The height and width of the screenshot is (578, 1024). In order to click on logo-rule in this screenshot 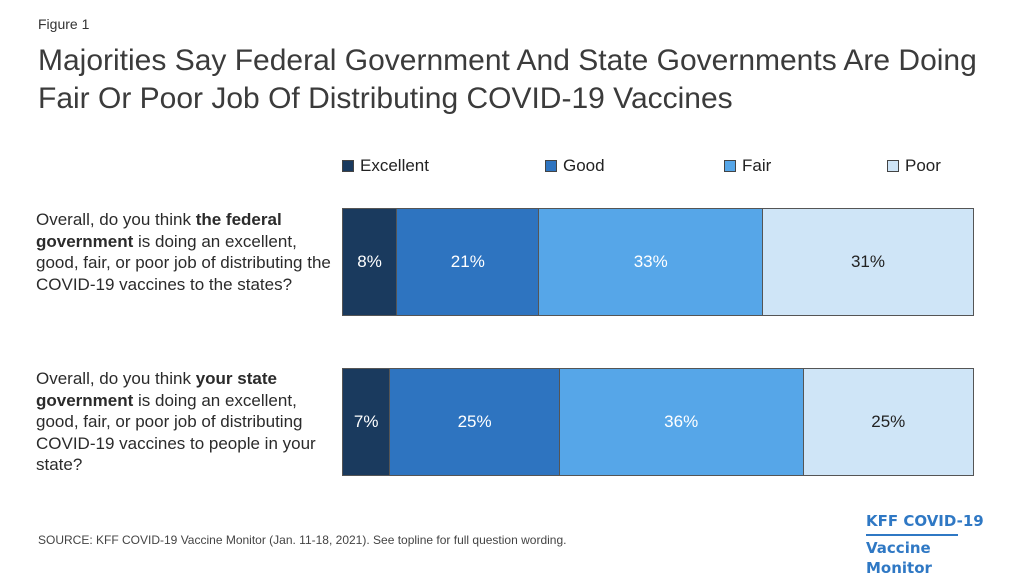, I will do `click(912, 535)`.